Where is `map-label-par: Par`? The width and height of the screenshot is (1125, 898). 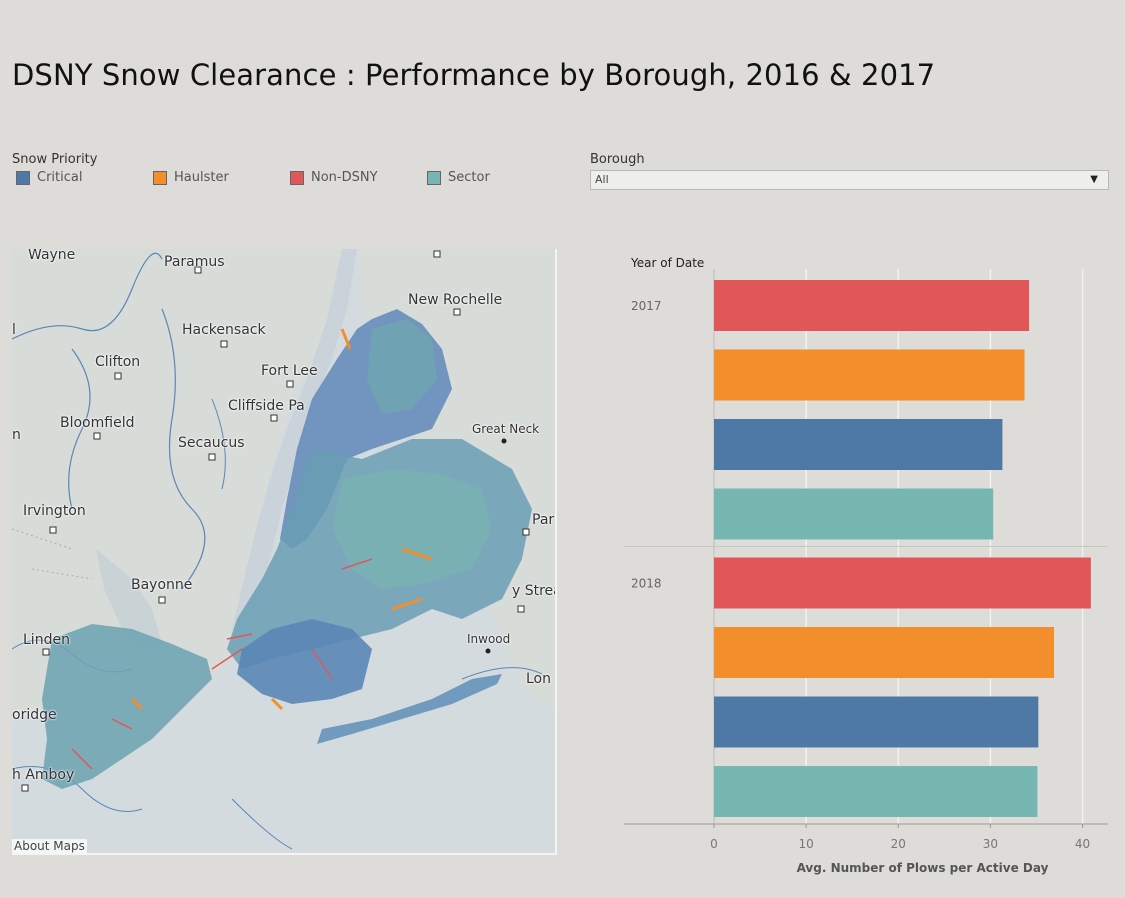
map-label-par: Par is located at coordinates (543, 520).